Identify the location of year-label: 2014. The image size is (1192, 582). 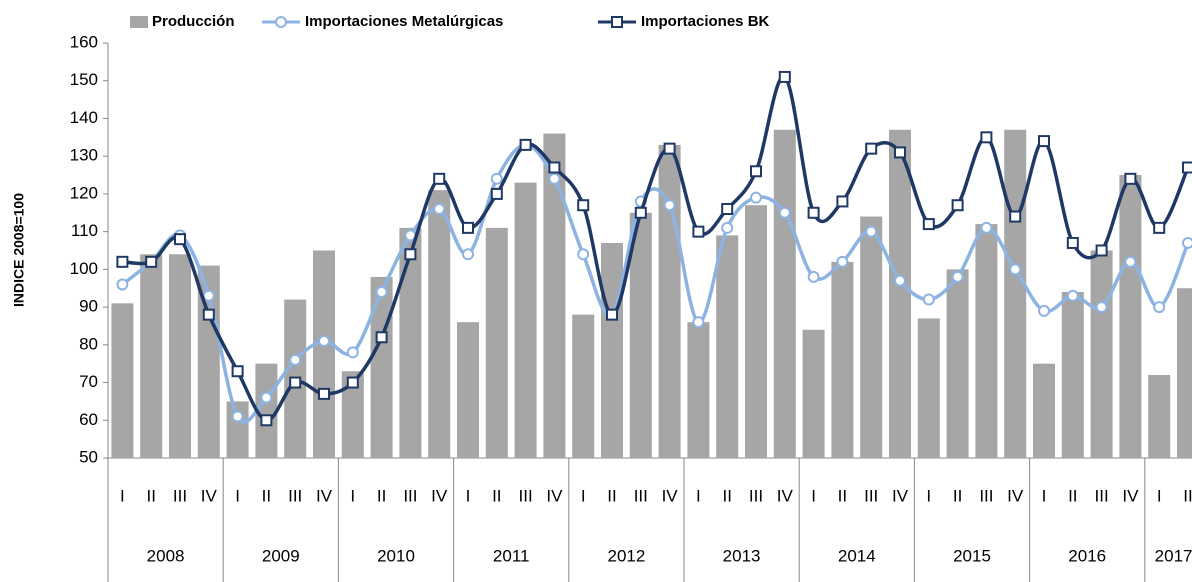
(857, 555).